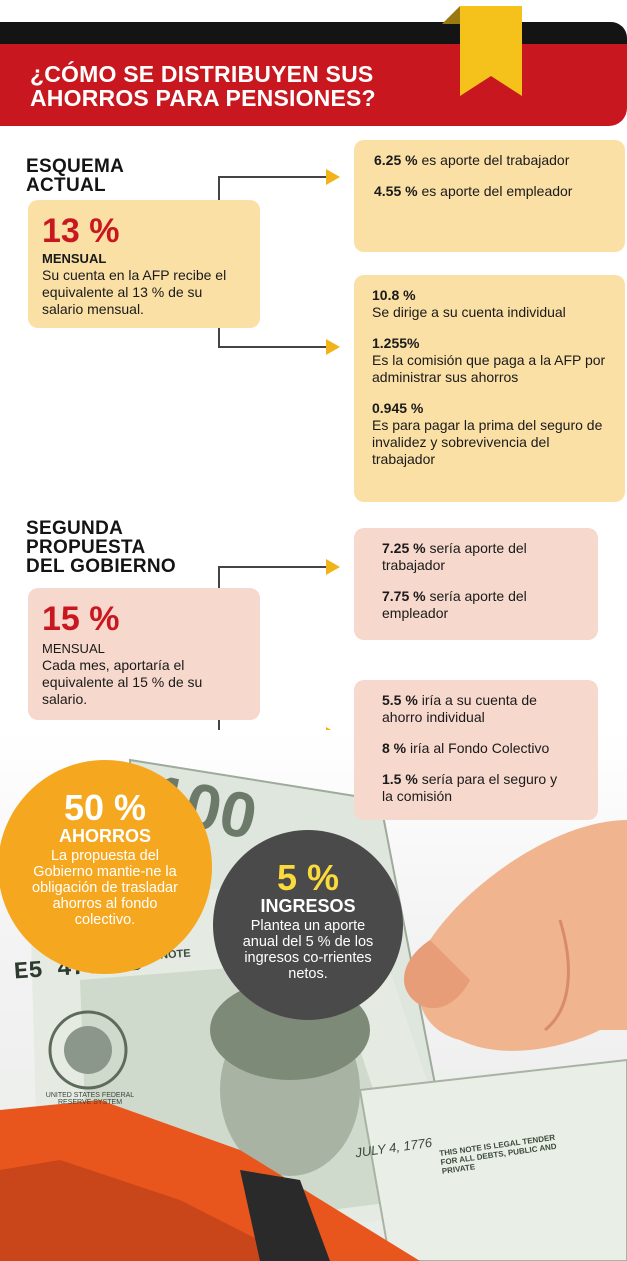 The image size is (627, 1261). Describe the element at coordinates (285, 1215) in the screenshot. I see `wallet-pocket` at that location.